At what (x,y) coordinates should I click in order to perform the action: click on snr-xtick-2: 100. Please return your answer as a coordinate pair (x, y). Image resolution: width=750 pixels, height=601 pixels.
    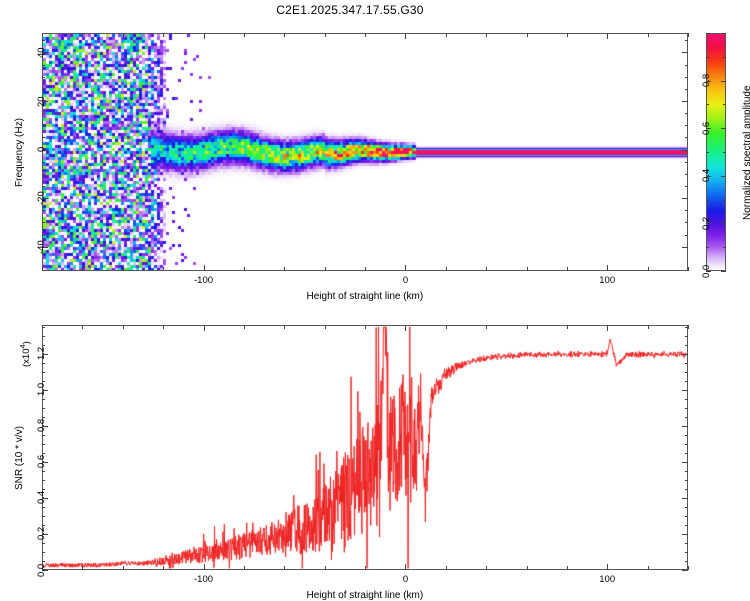
    Looking at the image, I should click on (607, 579).